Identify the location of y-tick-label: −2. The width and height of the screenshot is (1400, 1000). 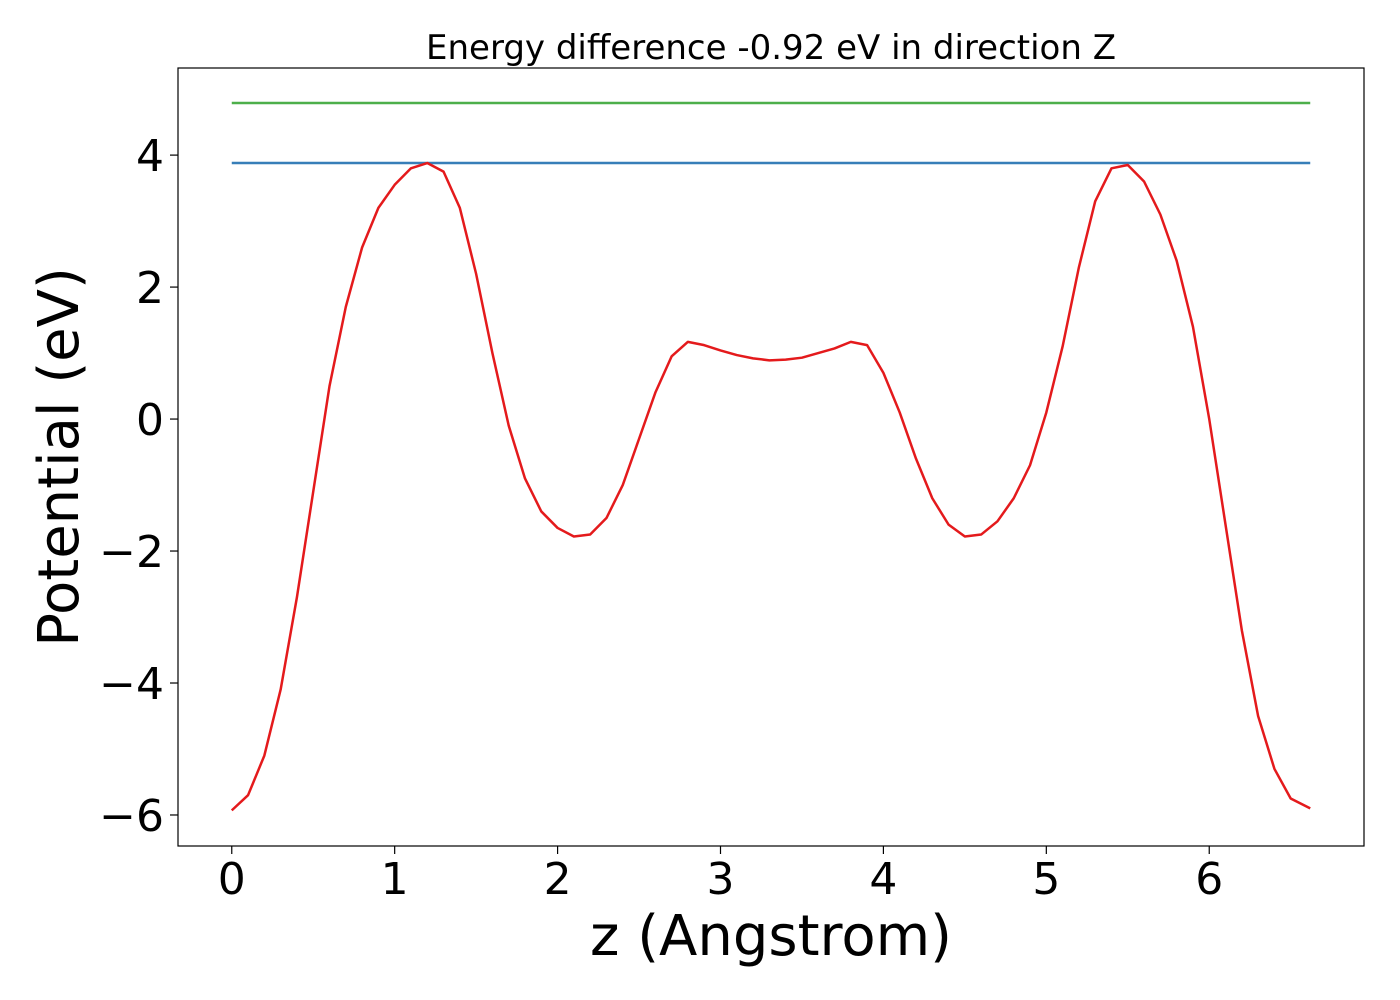
(131, 552).